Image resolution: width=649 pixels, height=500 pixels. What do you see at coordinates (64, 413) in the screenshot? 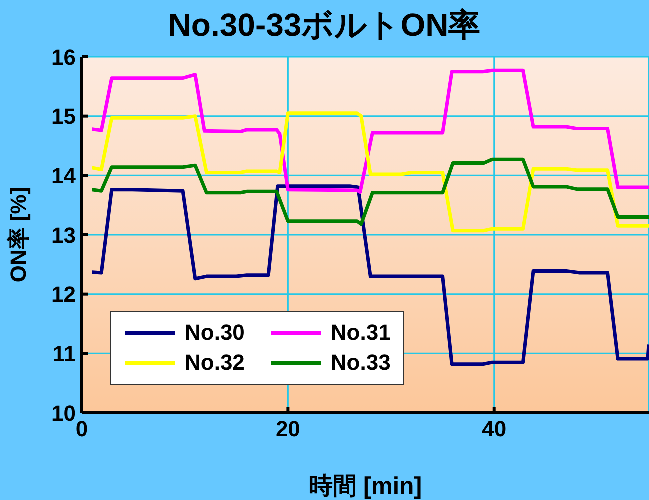
I see `y-tick-label: 10` at bounding box center [64, 413].